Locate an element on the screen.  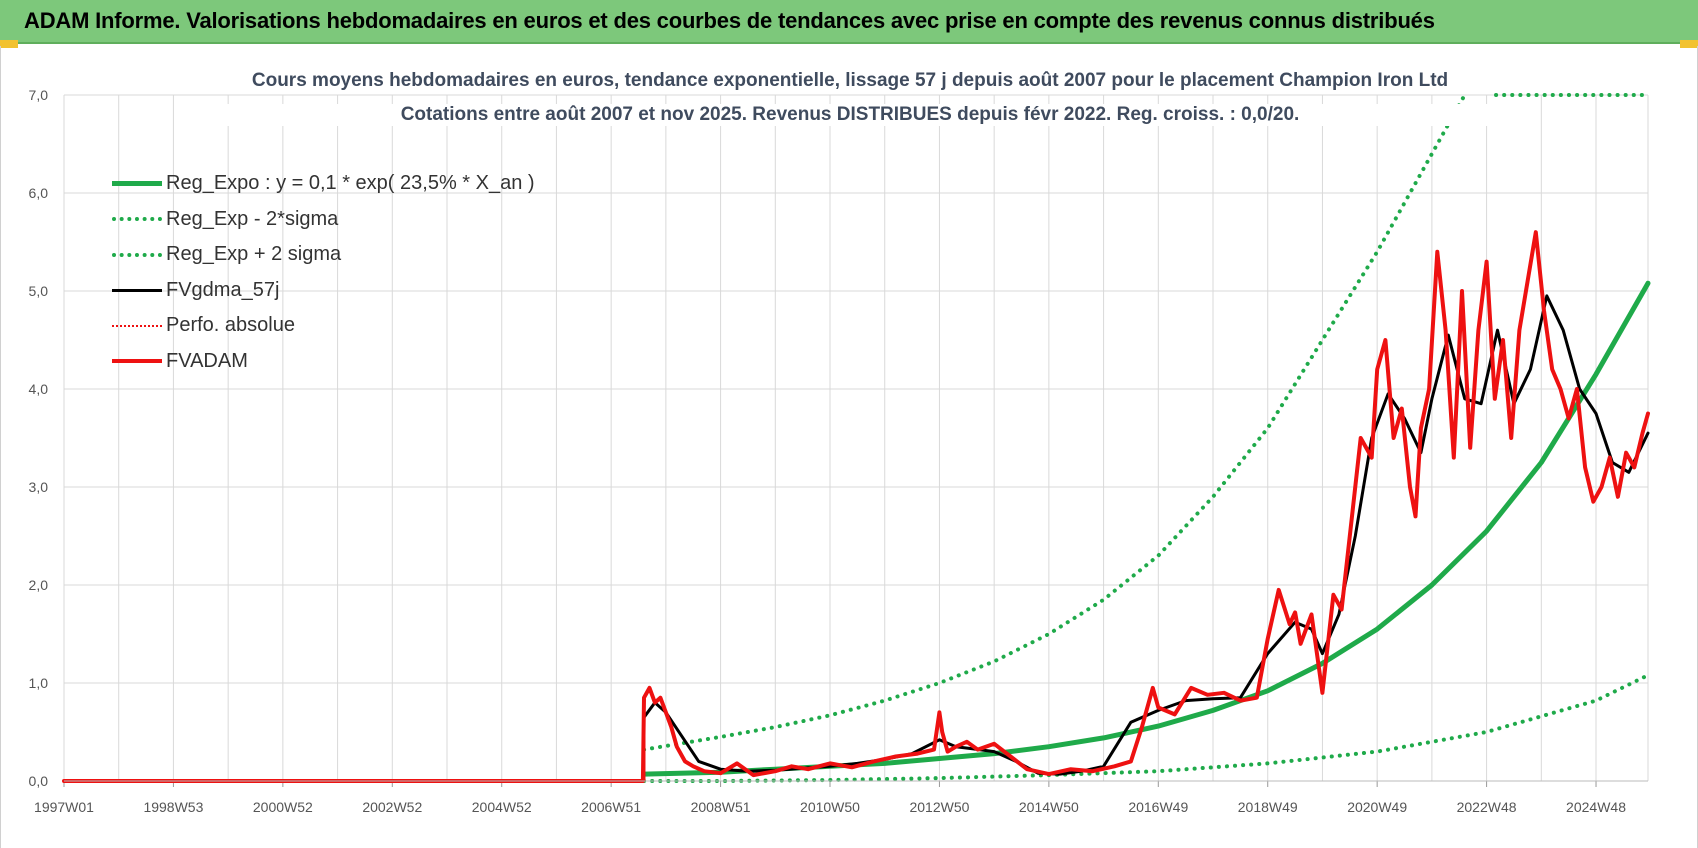
x-tick-label: 2024W48 is located at coordinates (1596, 807).